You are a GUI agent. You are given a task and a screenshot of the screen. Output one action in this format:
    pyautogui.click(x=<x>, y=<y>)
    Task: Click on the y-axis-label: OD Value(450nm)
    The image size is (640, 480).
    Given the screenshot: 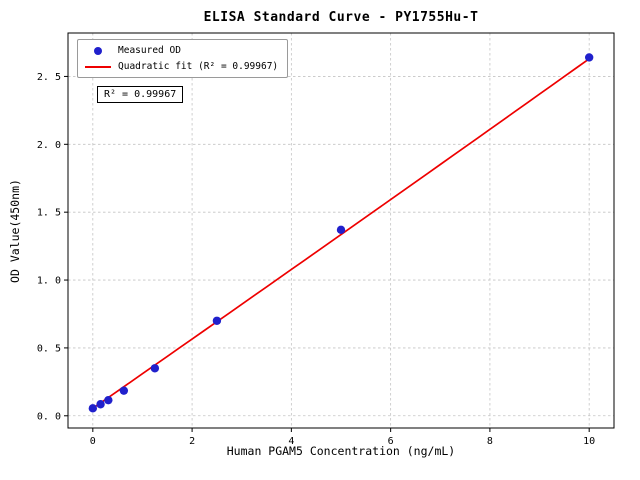 What is the action you would take?
    pyautogui.click(x=15, y=231)
    